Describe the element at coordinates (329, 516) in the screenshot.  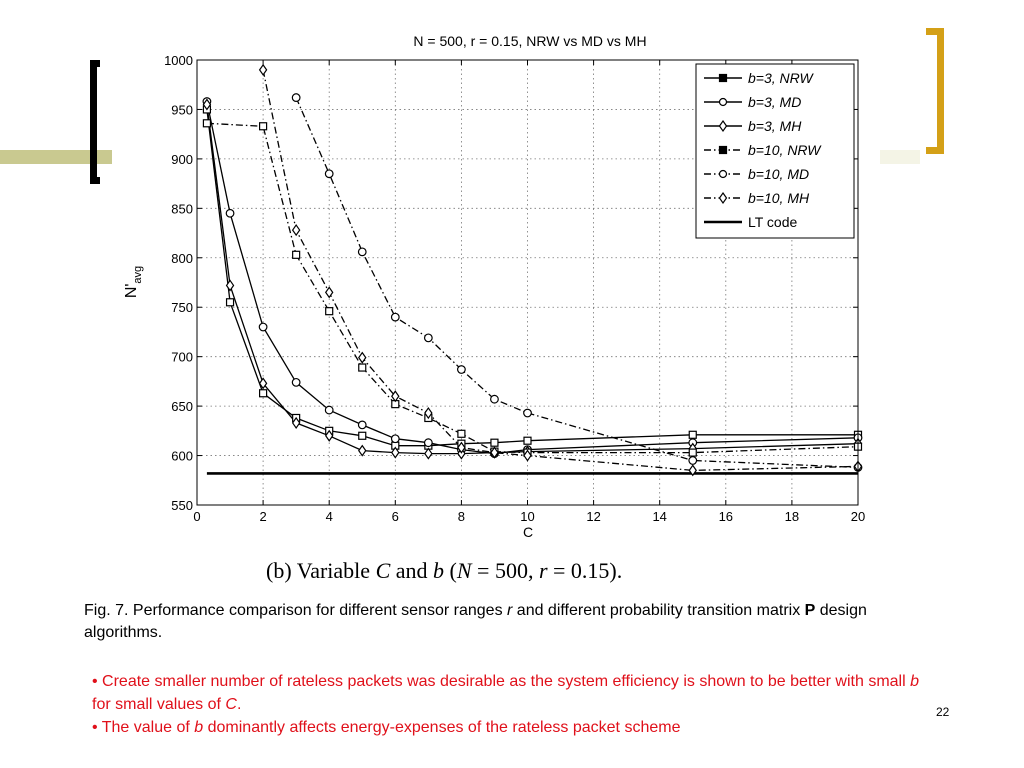
I see `x-tick-label: 4` at that location.